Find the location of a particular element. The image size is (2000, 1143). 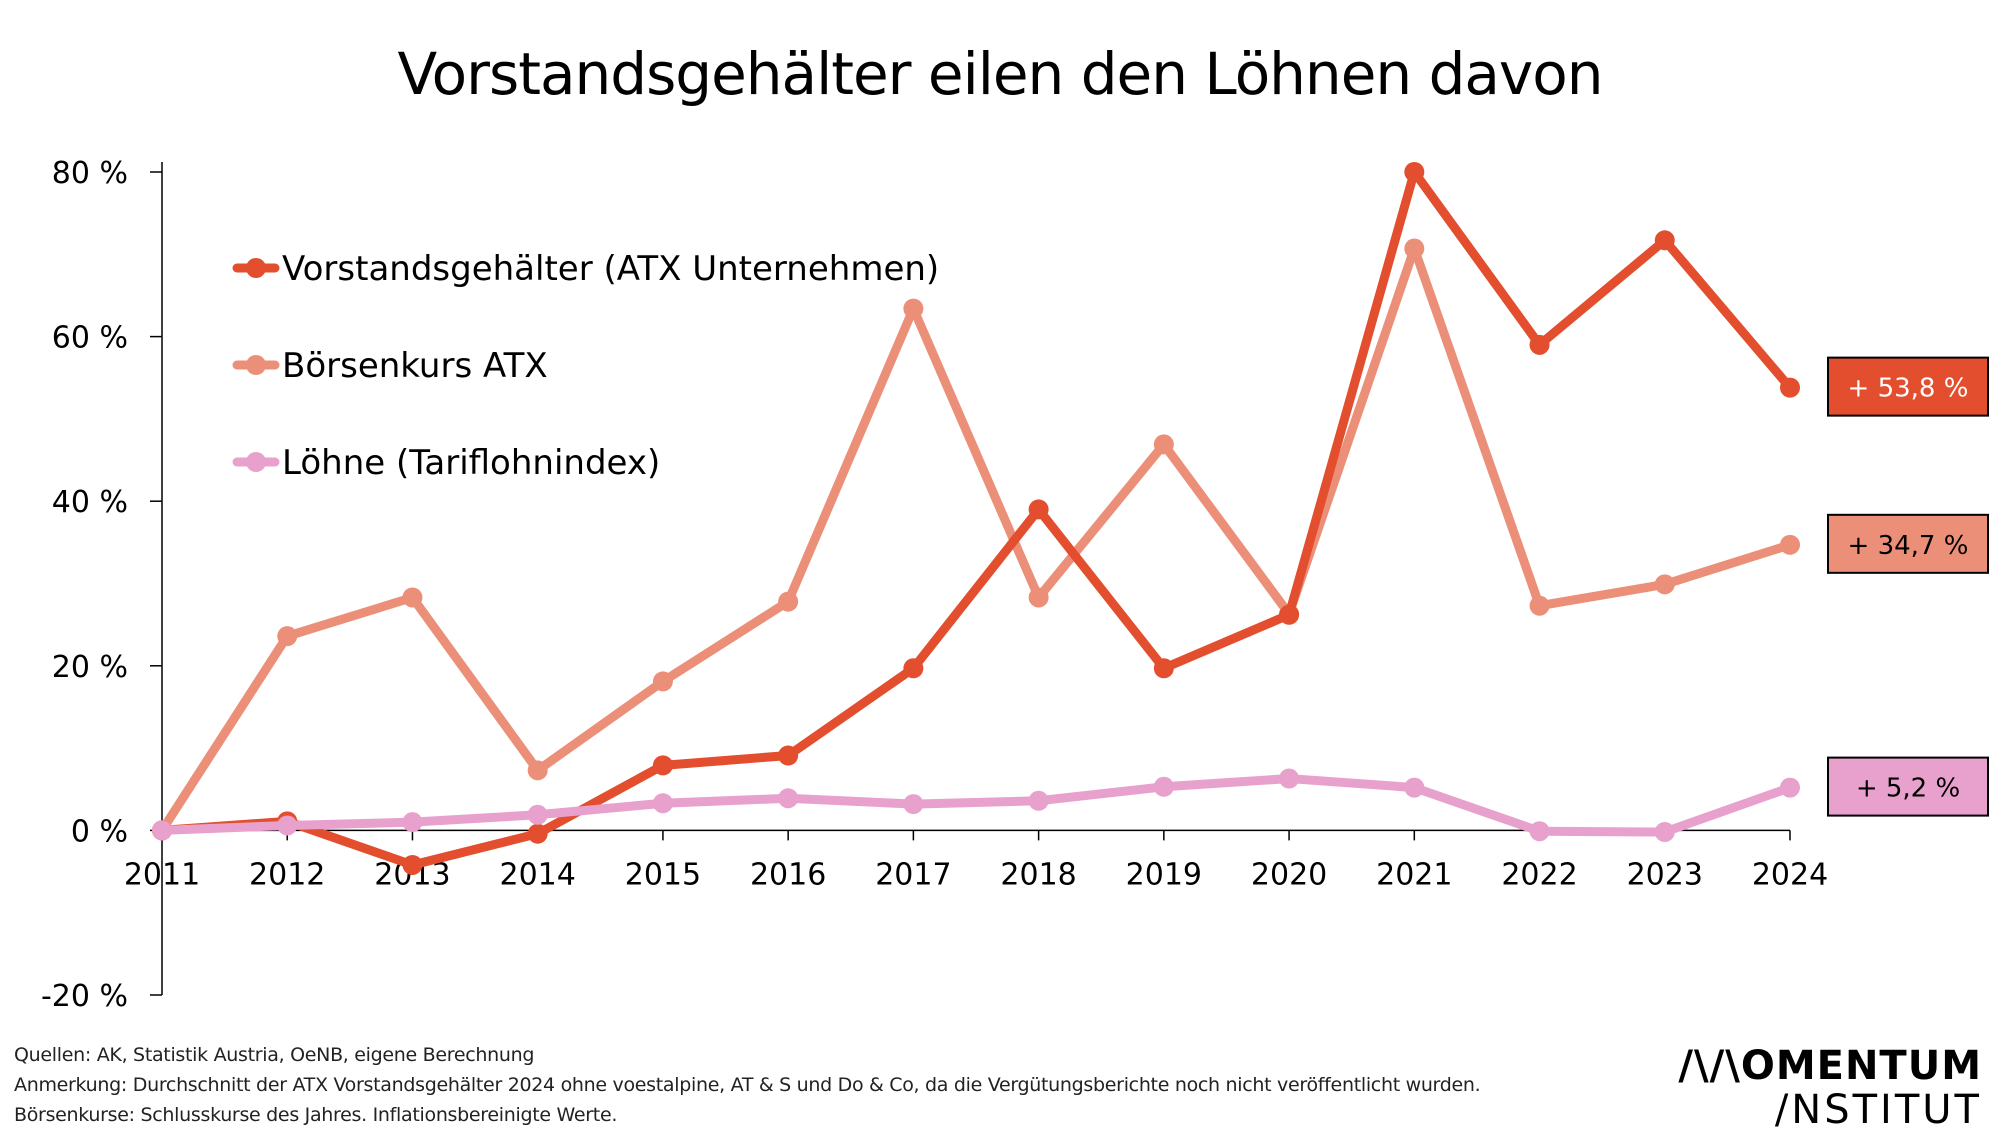

end-label-text: + 34,7 % is located at coordinates (1908, 546).